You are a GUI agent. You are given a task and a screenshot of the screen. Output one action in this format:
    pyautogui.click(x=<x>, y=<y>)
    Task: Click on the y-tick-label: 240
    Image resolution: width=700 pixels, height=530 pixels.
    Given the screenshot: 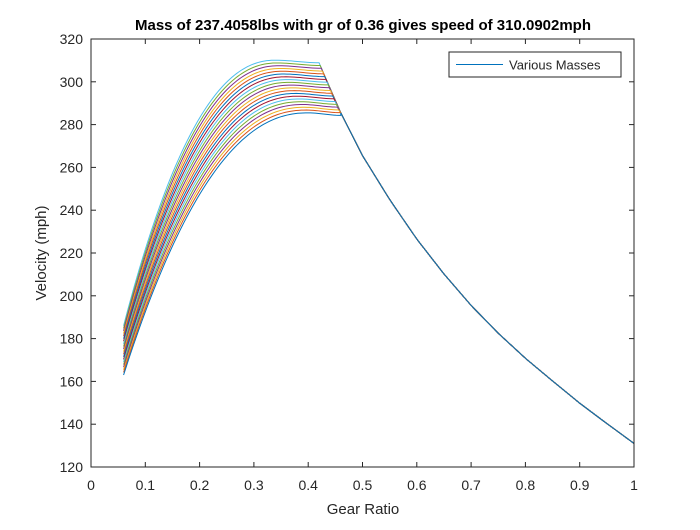 What is the action you would take?
    pyautogui.click(x=72, y=210)
    